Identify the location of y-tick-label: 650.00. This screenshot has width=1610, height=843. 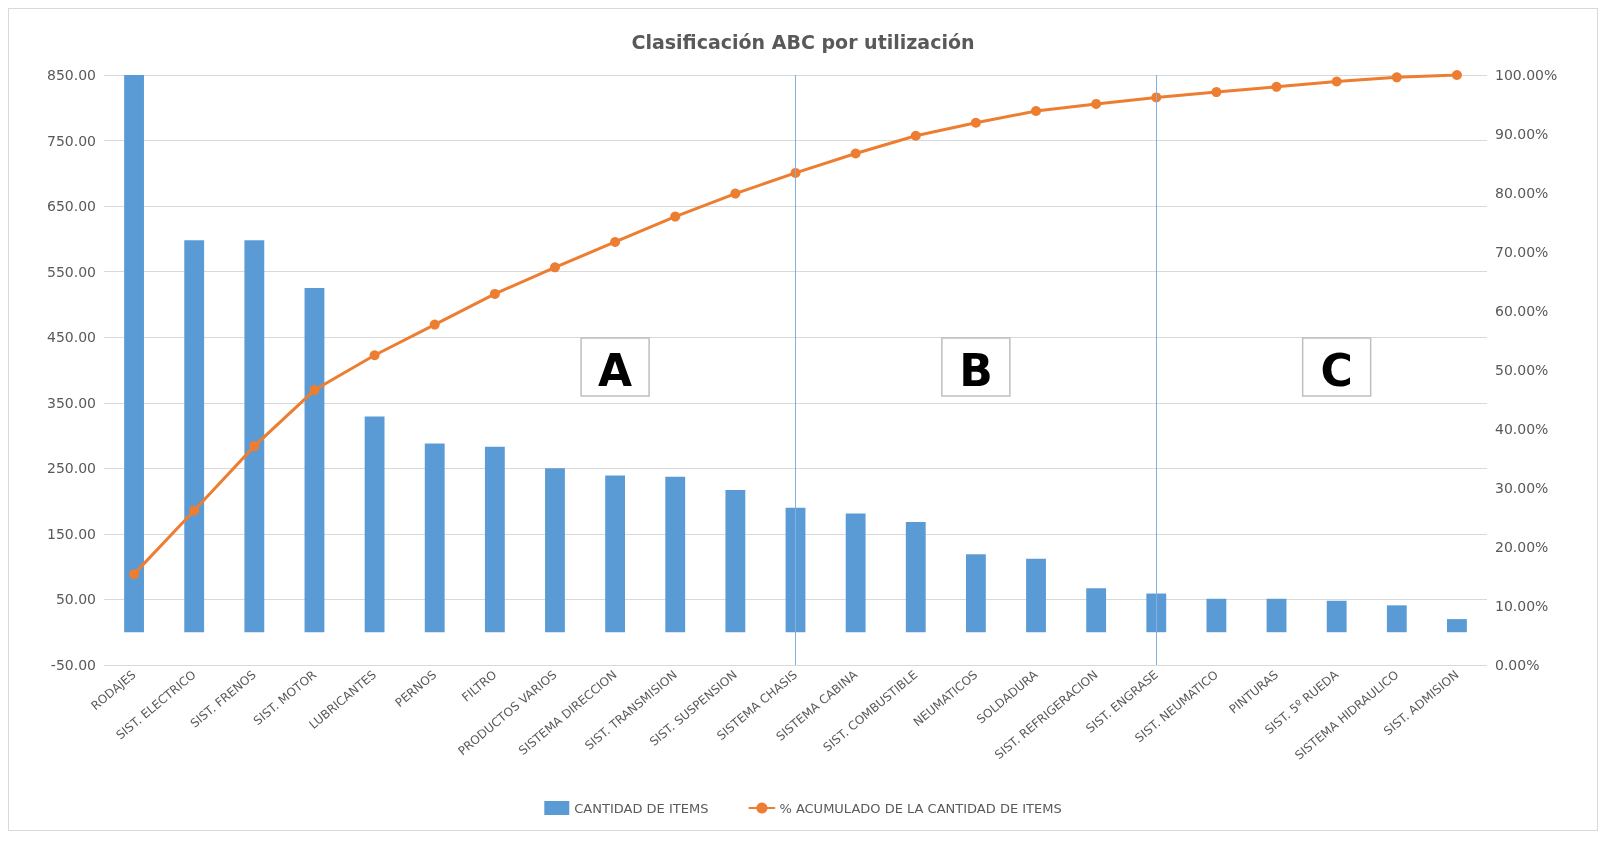
(71, 206).